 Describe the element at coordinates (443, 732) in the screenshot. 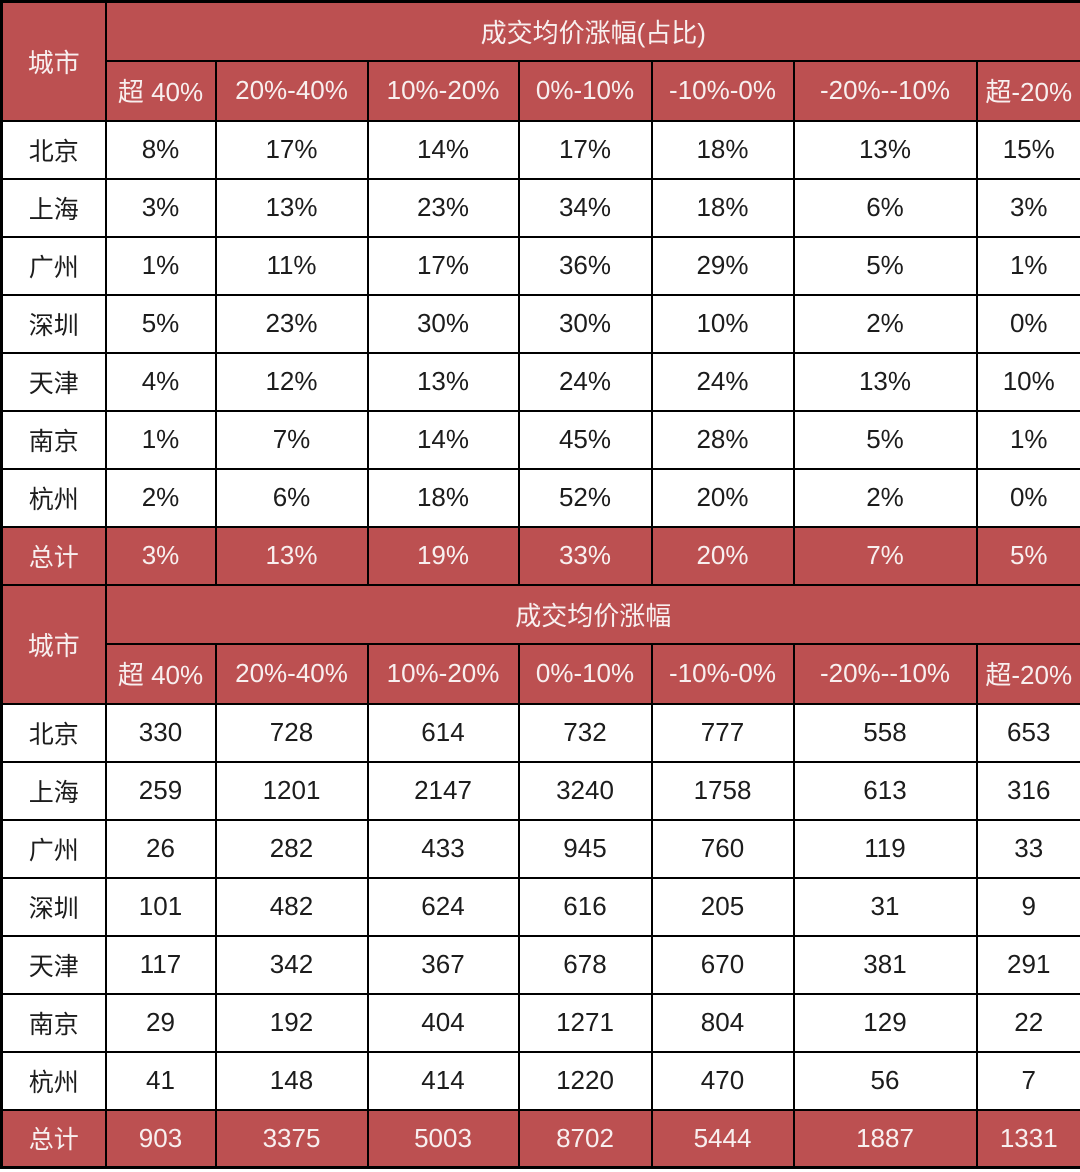

I see `value-cell: 614` at that location.